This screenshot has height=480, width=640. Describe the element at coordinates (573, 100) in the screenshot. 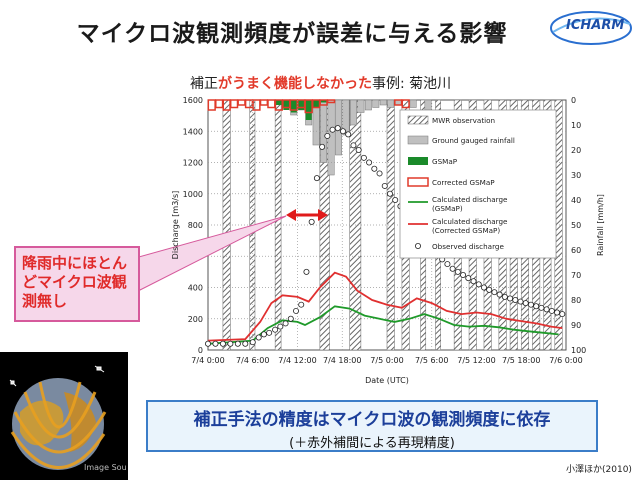

I see `y2-tick-label: 0` at that location.